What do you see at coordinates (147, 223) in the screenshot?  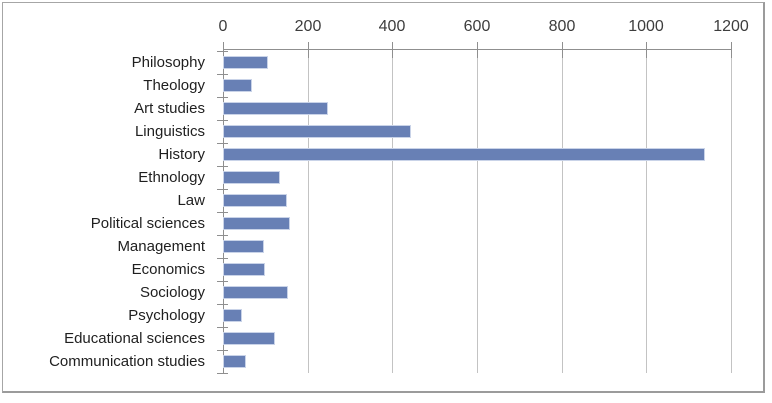 I see `category-label-political-sciences: Political sciences` at bounding box center [147, 223].